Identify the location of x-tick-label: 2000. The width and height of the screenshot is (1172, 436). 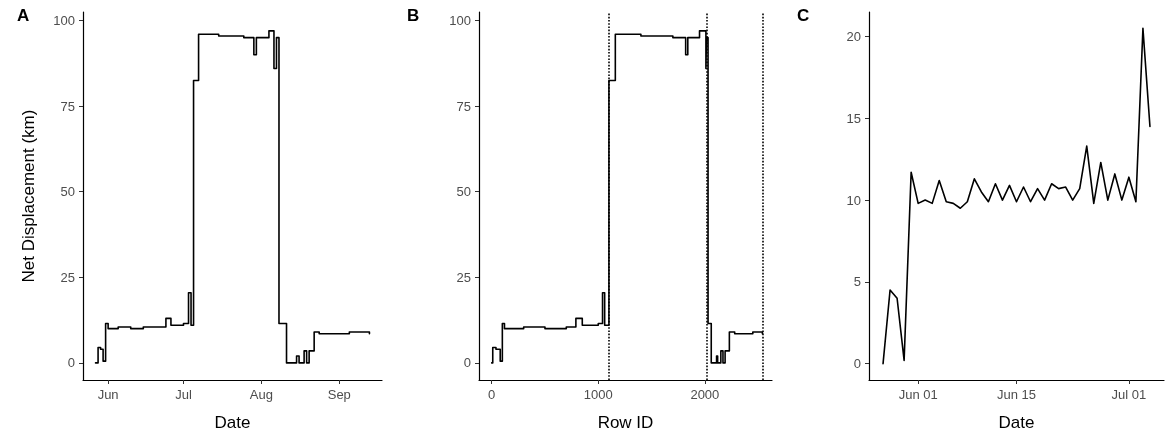
(705, 394).